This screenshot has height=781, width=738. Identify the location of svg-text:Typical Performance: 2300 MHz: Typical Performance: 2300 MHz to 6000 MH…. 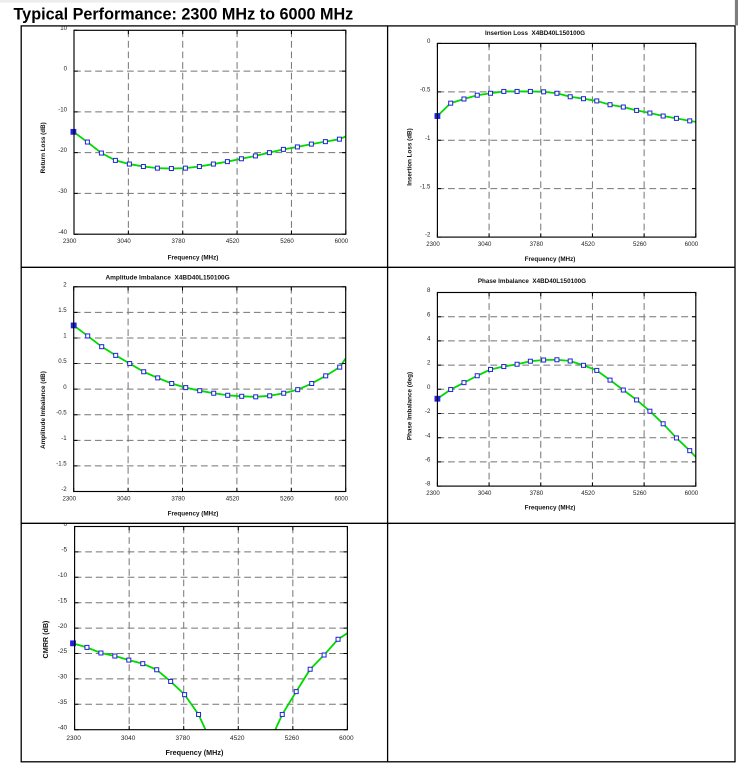
(184, 14).